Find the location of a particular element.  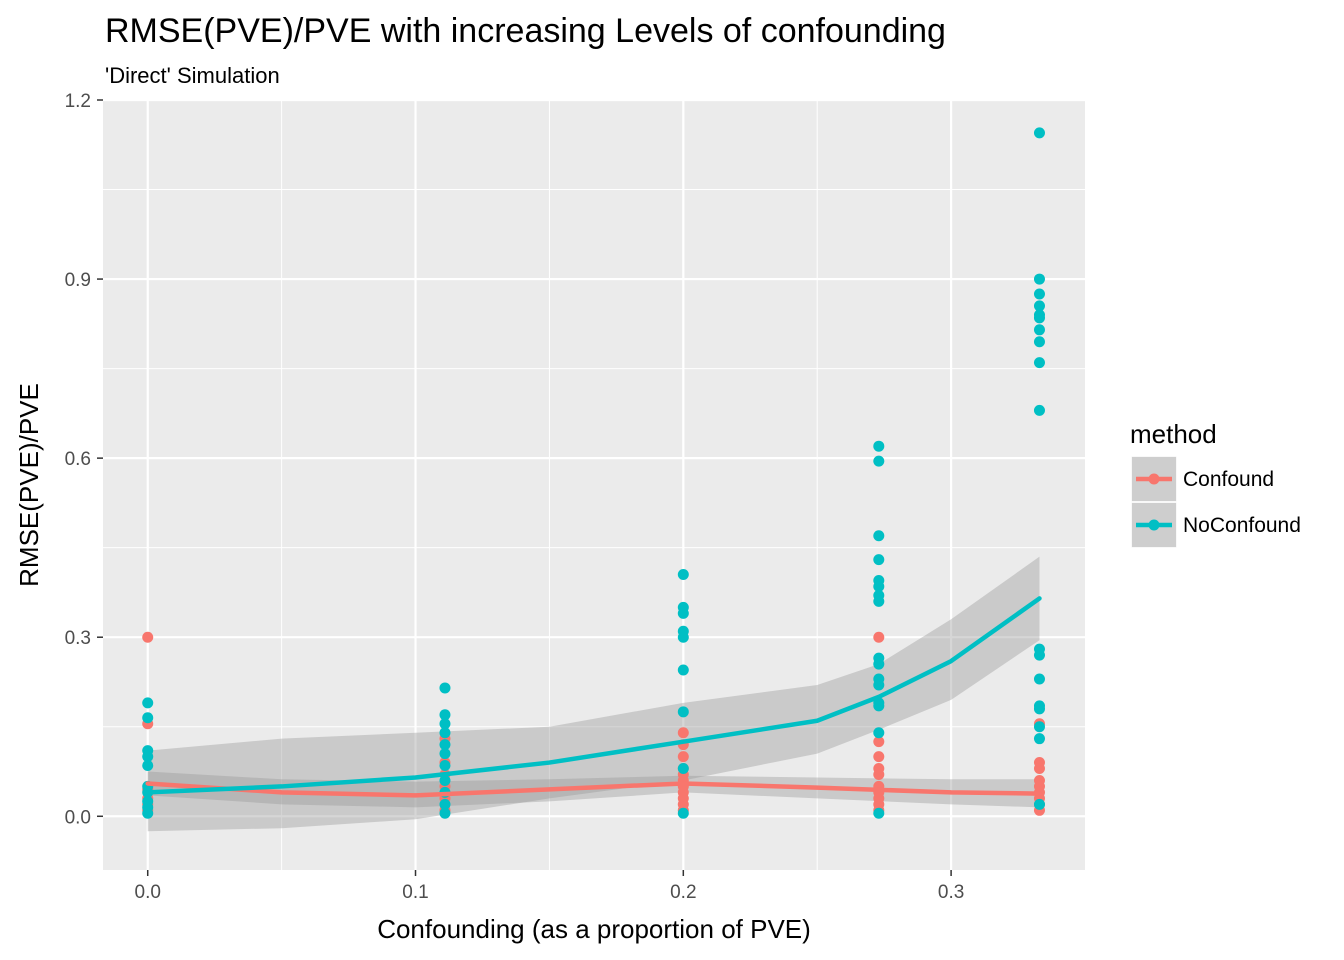

trend-lines is located at coordinates (593, 697).